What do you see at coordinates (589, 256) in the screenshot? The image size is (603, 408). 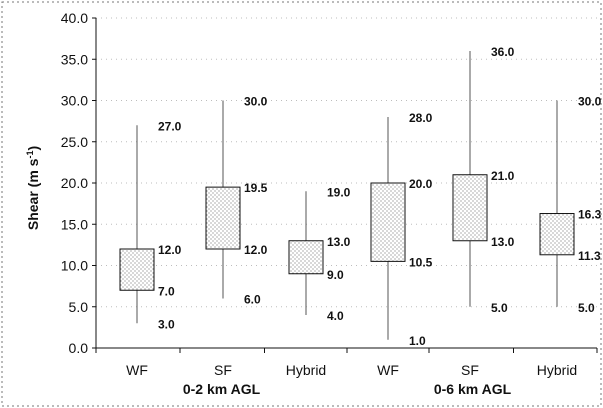 I see `value-label-g2-hybrid-q1: 11.3` at bounding box center [589, 256].